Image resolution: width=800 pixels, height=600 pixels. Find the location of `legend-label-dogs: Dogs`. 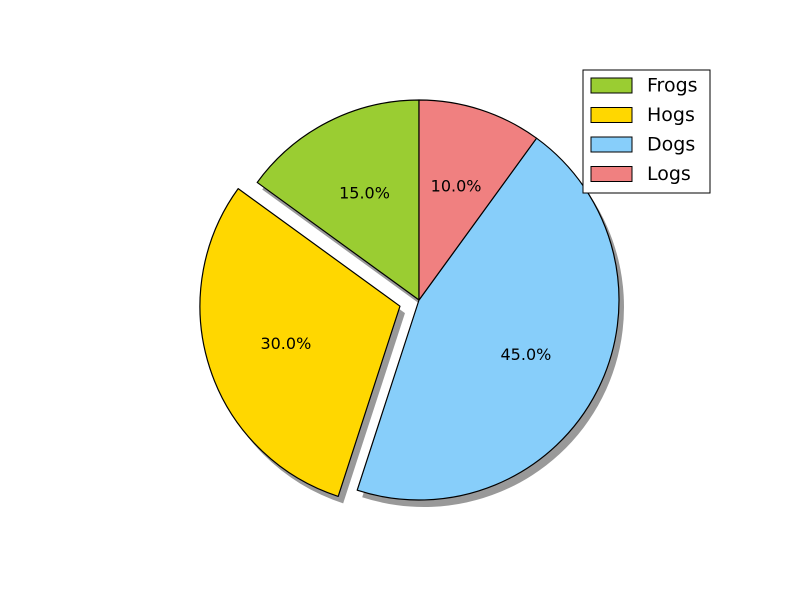

legend-label-dogs: Dogs is located at coordinates (671, 145).